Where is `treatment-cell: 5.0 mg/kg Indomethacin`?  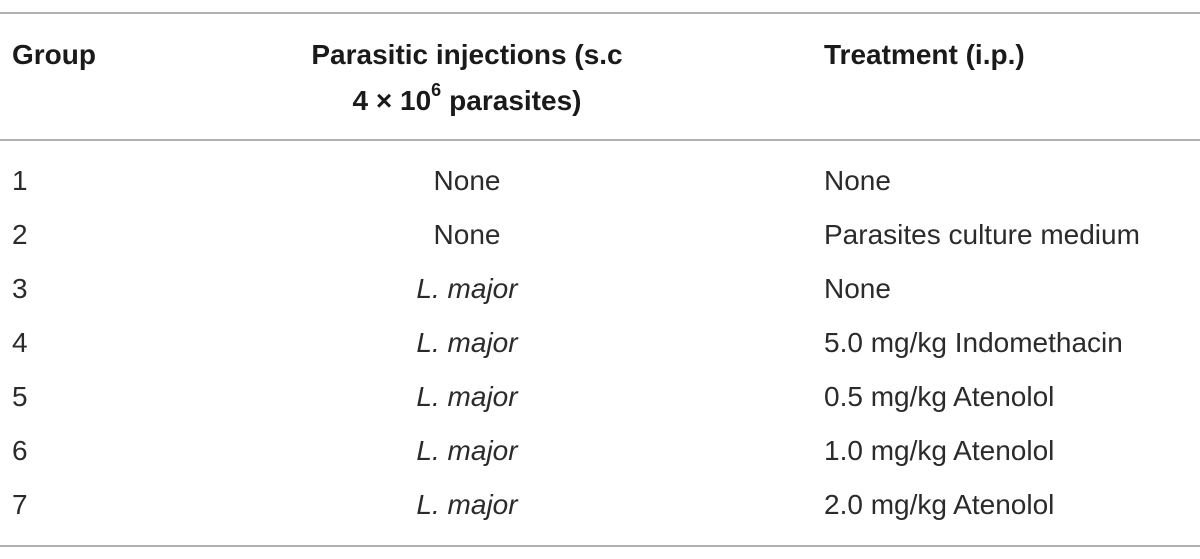
treatment-cell: 5.0 mg/kg Indomethacin is located at coordinates (973, 342).